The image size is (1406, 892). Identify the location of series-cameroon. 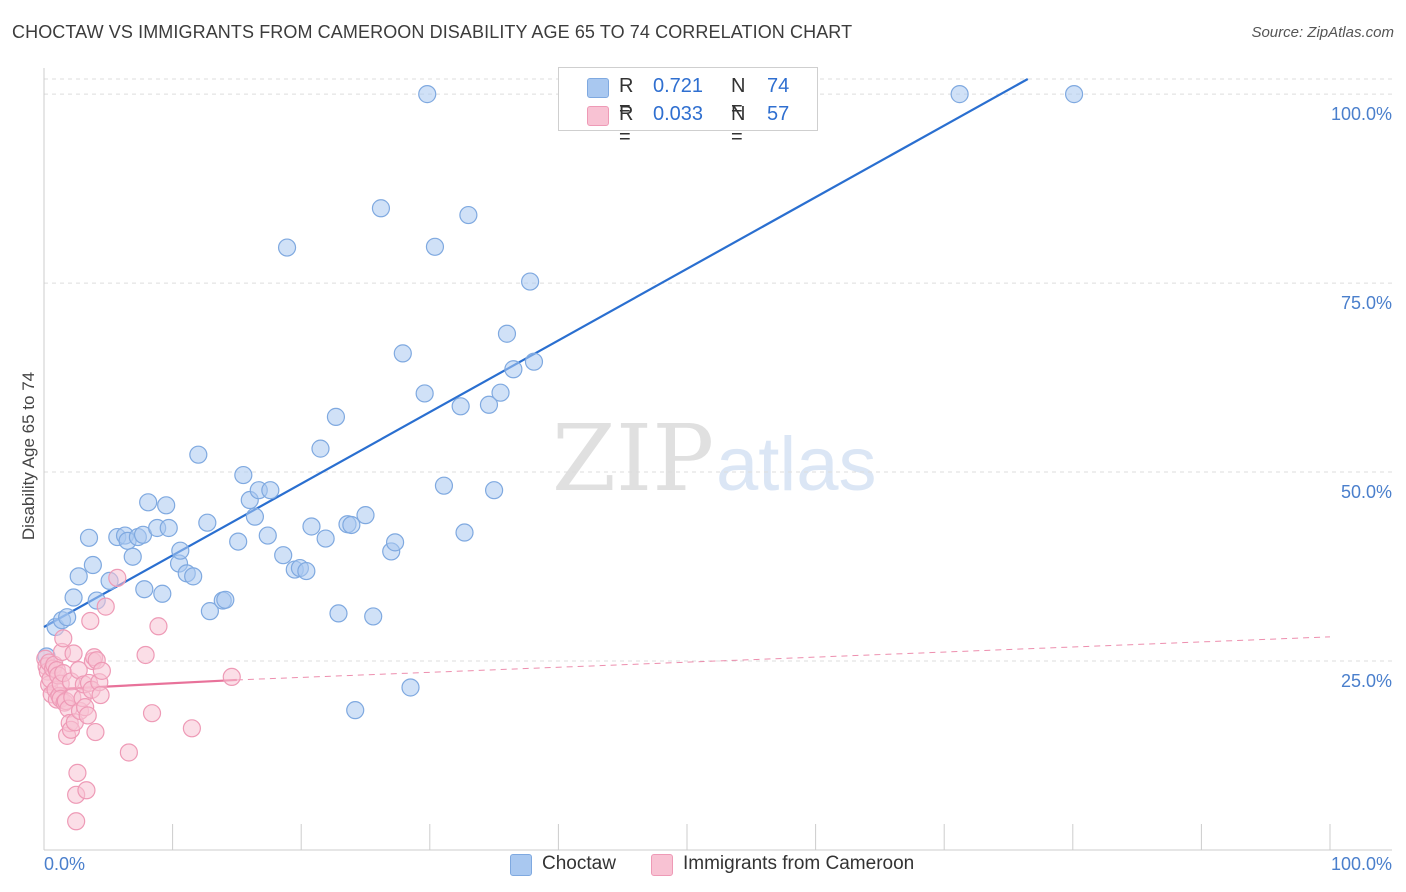
(138, 699).